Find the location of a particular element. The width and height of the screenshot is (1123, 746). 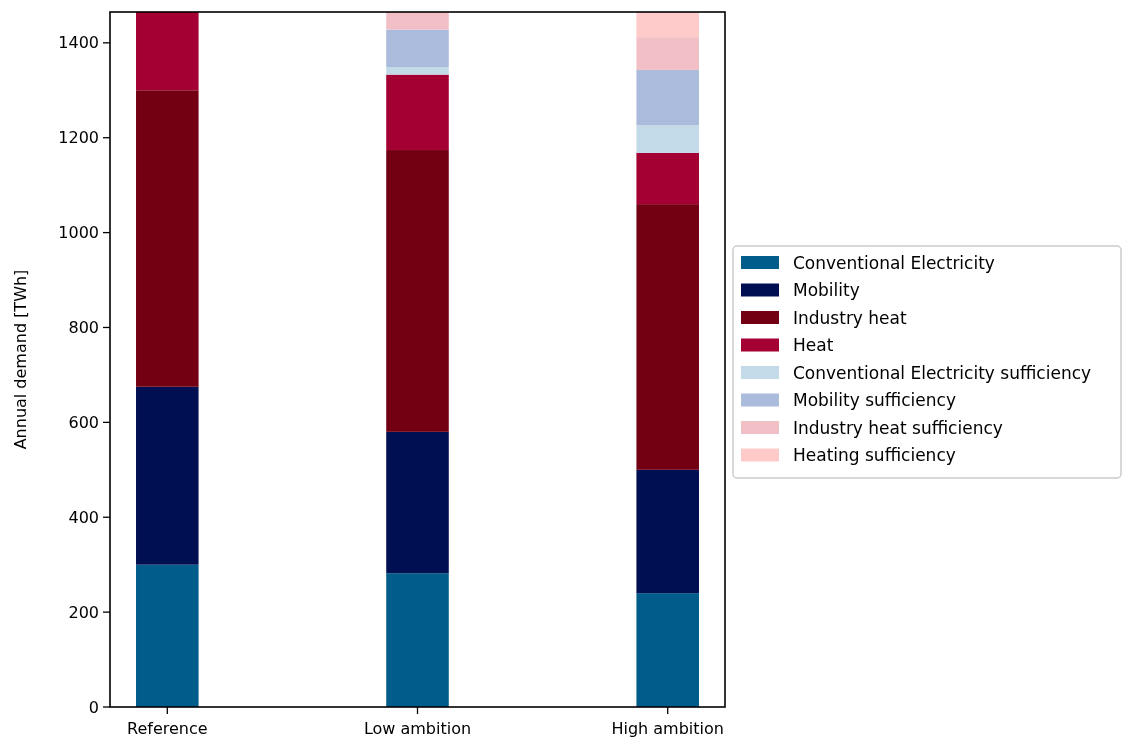

legend-label: Conventional Electricity sufficiency is located at coordinates (942, 372).